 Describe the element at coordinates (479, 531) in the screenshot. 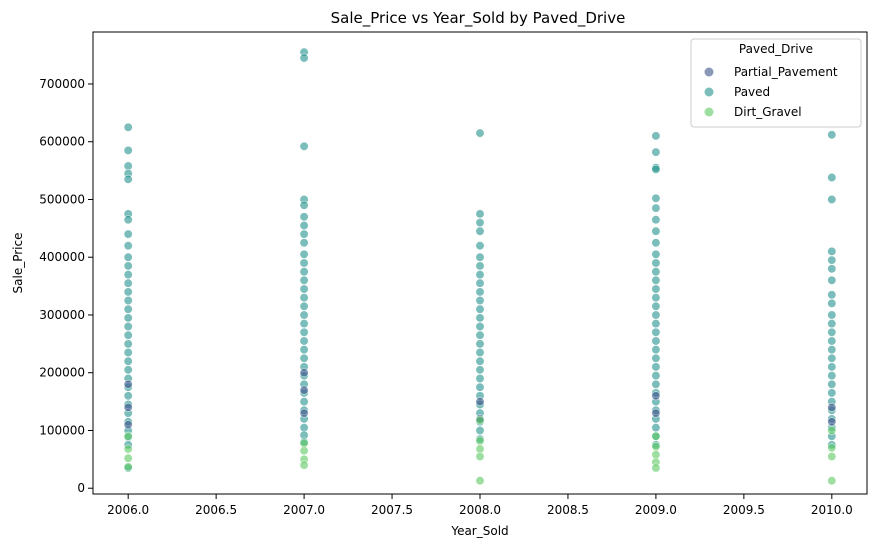

I see `x-axis-label: Year_Sold` at that location.